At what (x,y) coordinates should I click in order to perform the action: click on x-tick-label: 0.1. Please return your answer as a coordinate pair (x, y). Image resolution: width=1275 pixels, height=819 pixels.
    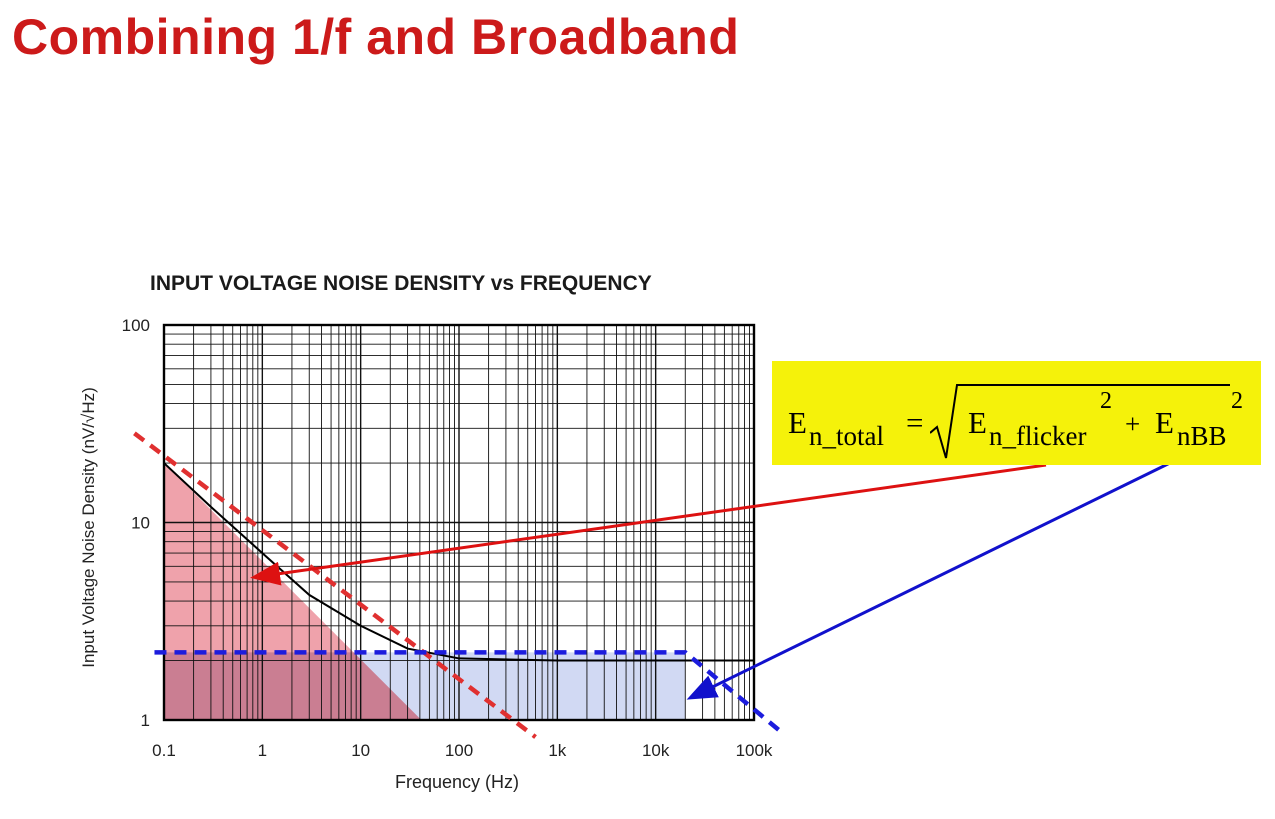
    Looking at the image, I should click on (164, 750).